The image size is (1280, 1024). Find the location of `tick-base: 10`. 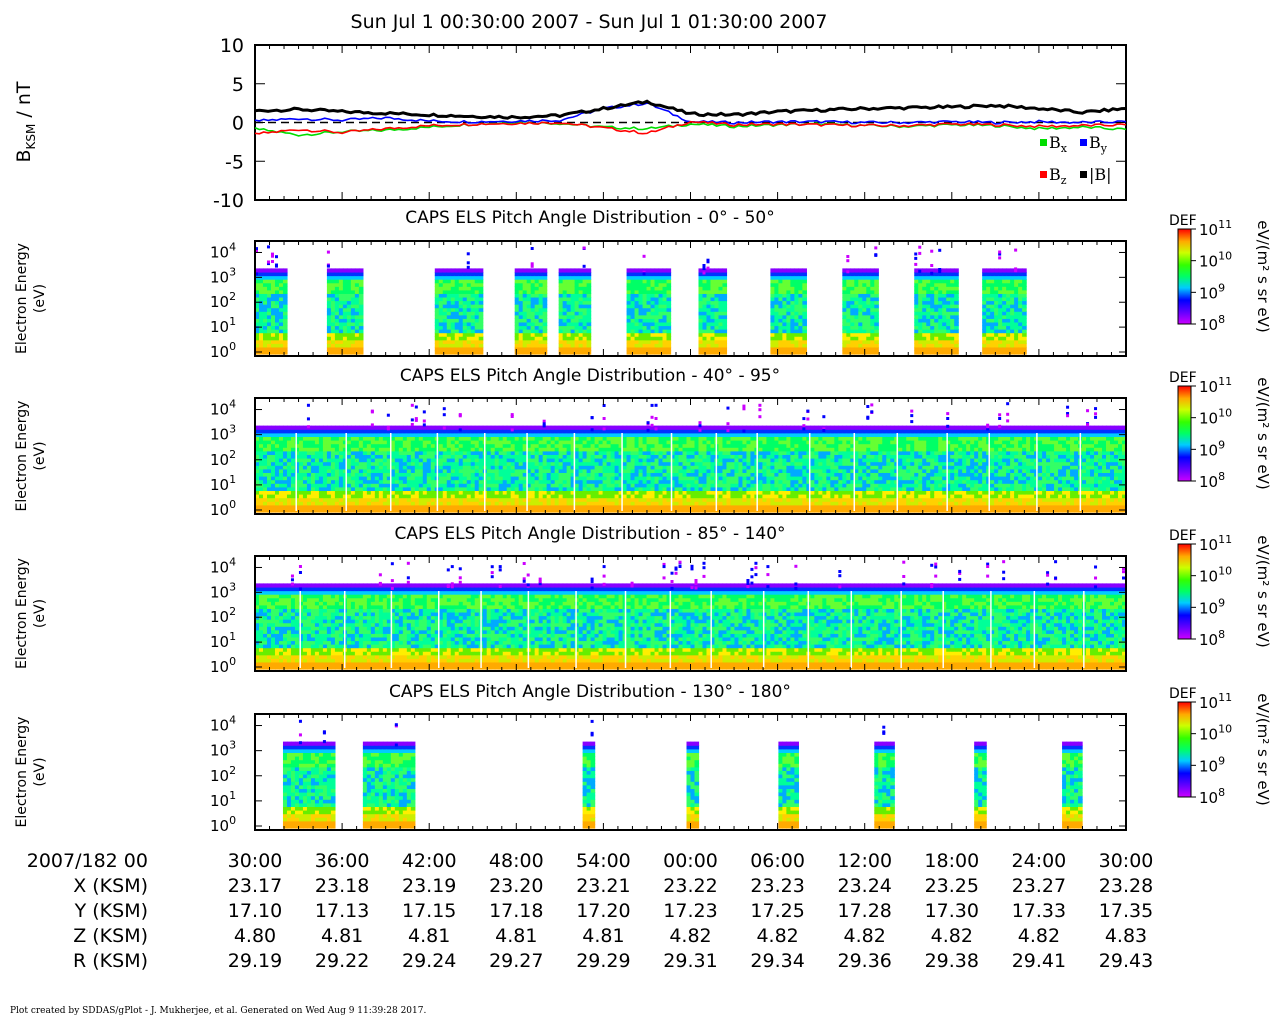

tick-base: 10 is located at coordinates (219, 327).